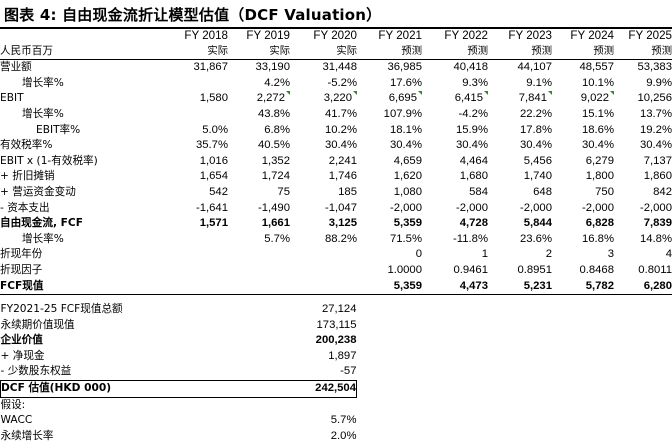  What do you see at coordinates (583, 287) in the screenshot?
I see `table-cell: 5,782` at bounding box center [583, 287].